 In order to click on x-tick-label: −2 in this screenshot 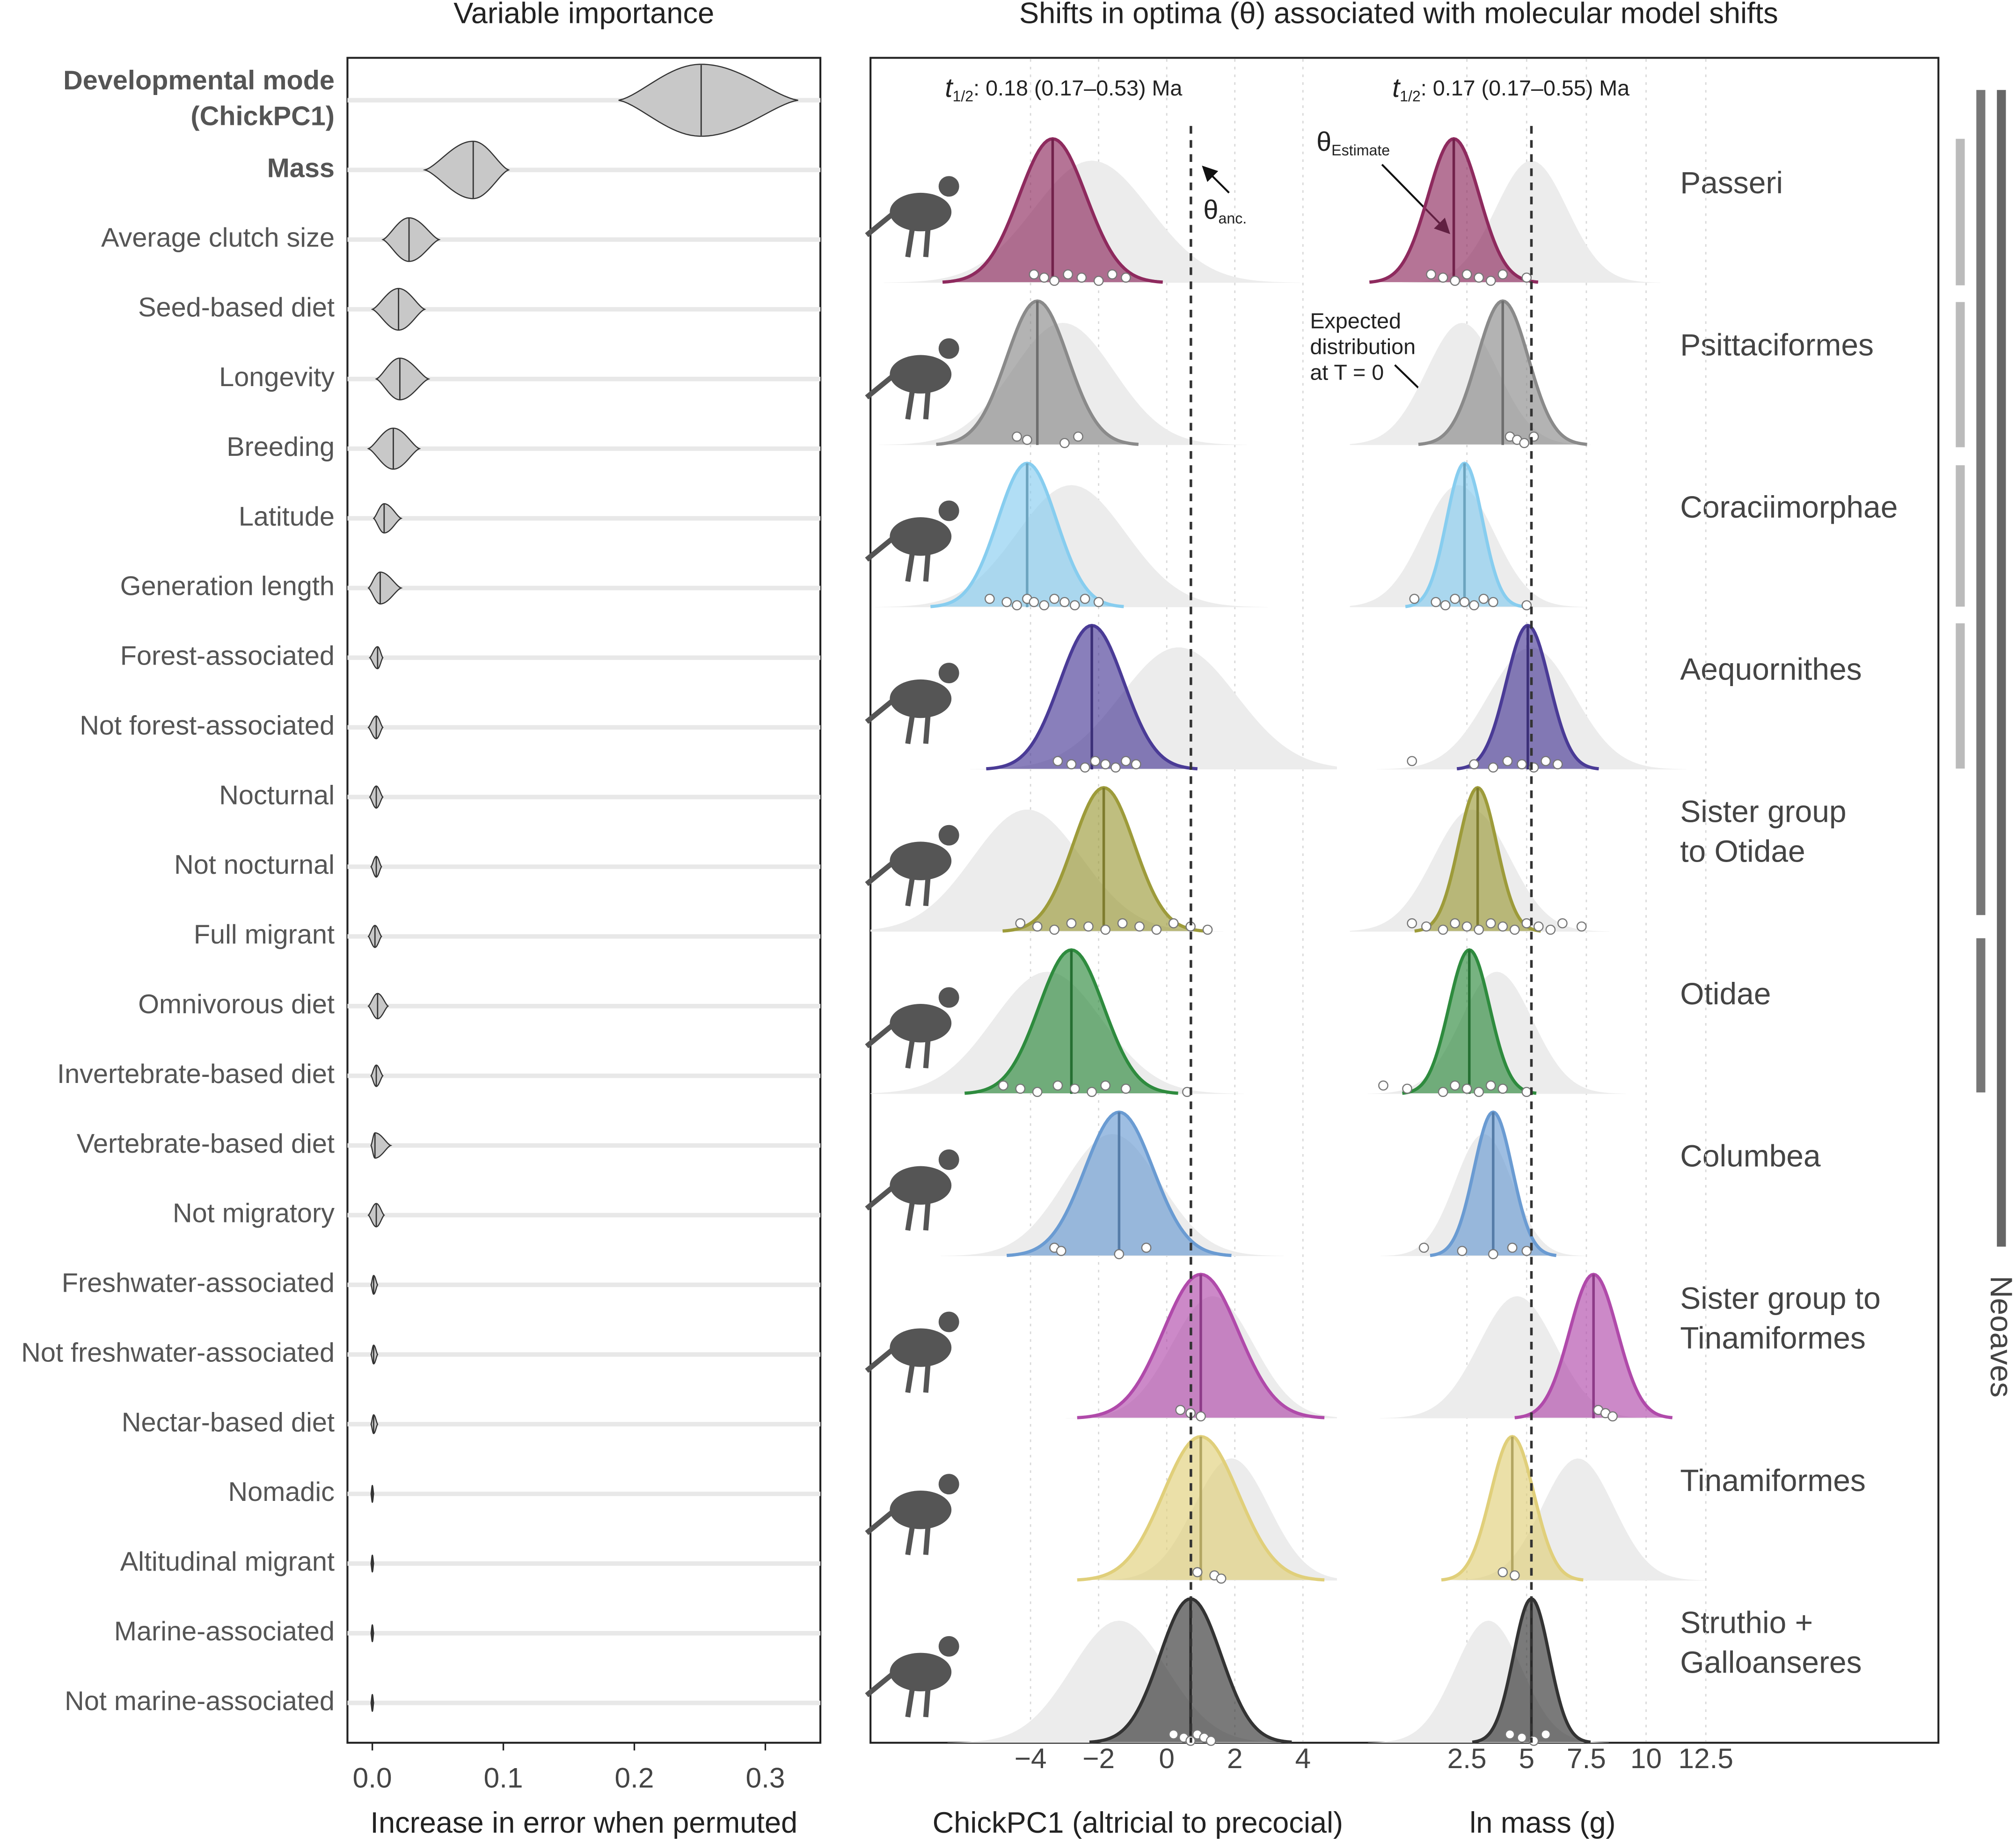, I will do `click(1098, 1758)`.